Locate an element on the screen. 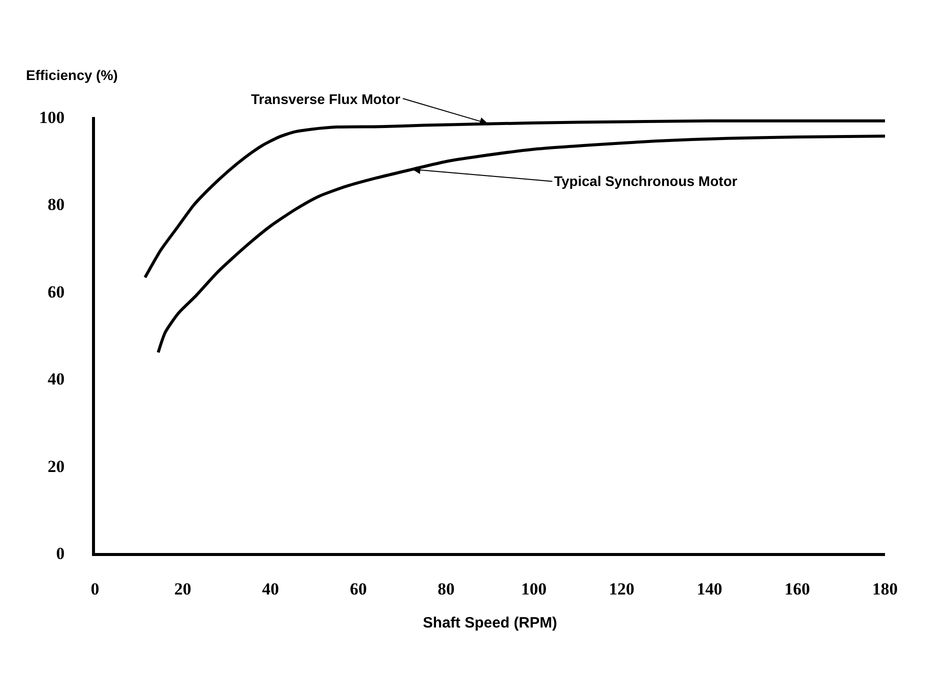 This screenshot has width=940, height=673. x-tick-label: 180 is located at coordinates (885, 588).